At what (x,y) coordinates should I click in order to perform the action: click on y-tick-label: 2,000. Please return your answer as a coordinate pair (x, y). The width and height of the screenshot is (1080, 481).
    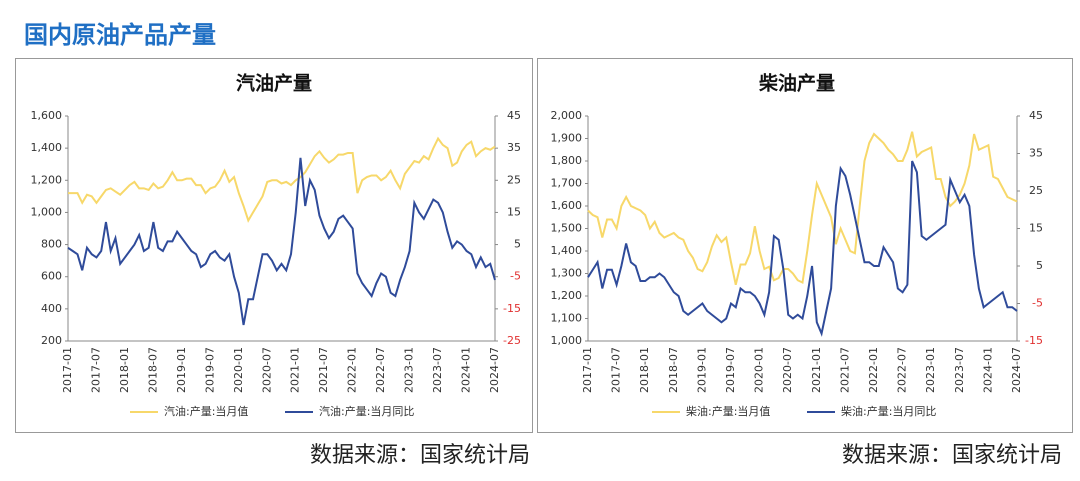
    Looking at the image, I should click on (567, 115).